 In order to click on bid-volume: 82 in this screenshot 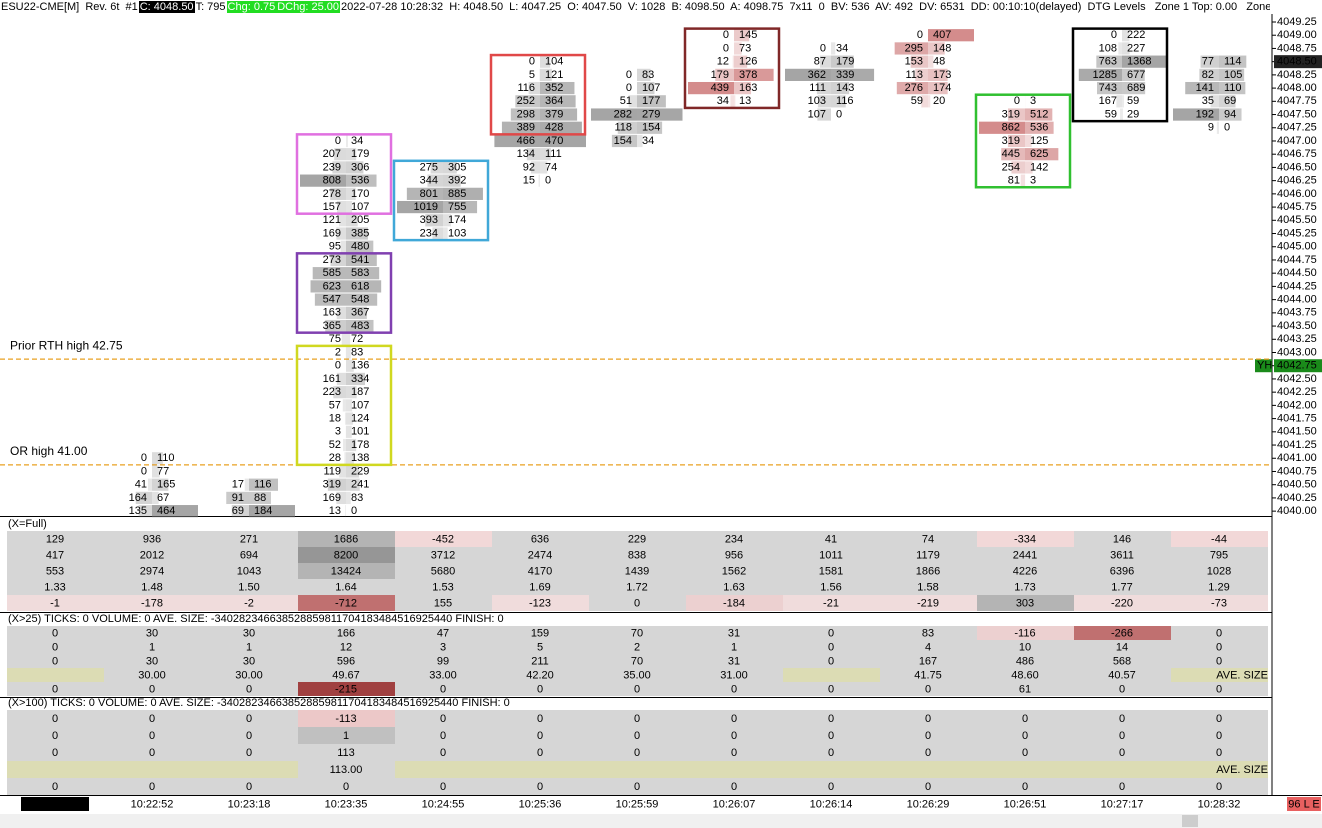, I will do `click(1208, 75)`.